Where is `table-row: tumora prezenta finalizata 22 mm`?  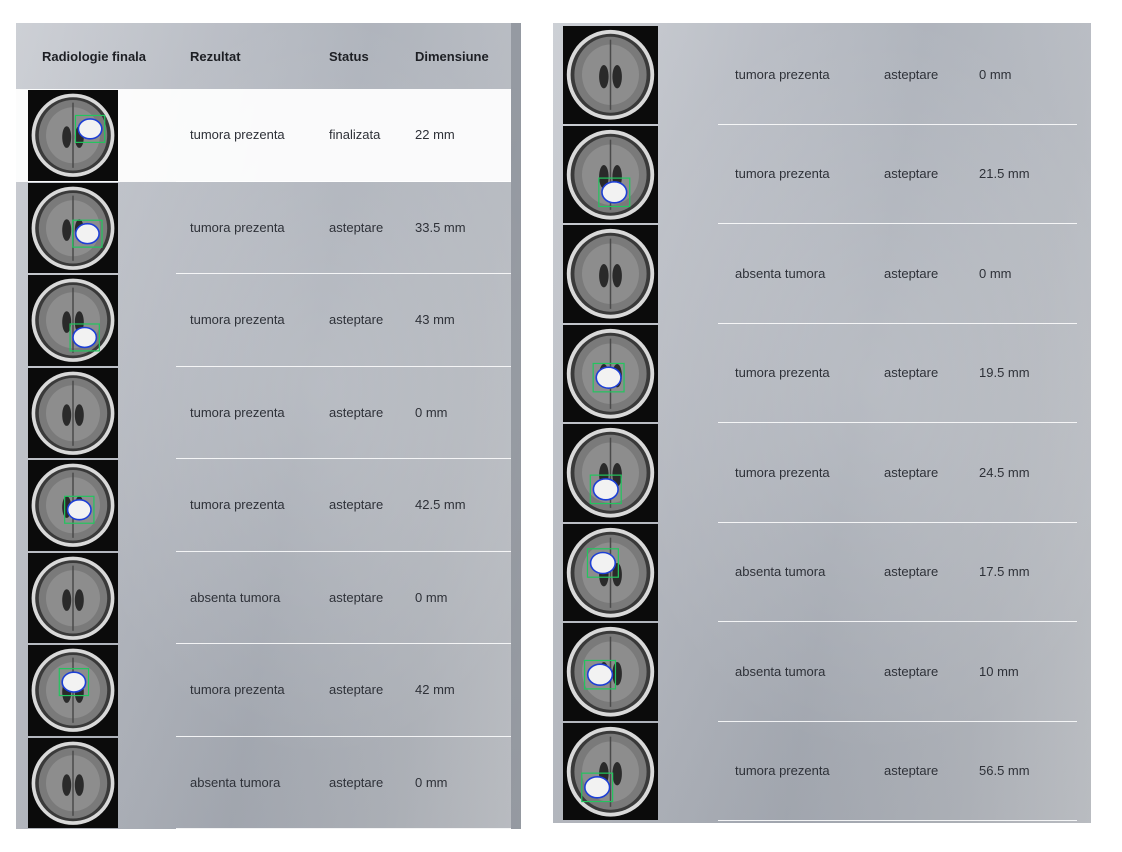 table-row: tumora prezenta finalizata 22 mm is located at coordinates (263, 135).